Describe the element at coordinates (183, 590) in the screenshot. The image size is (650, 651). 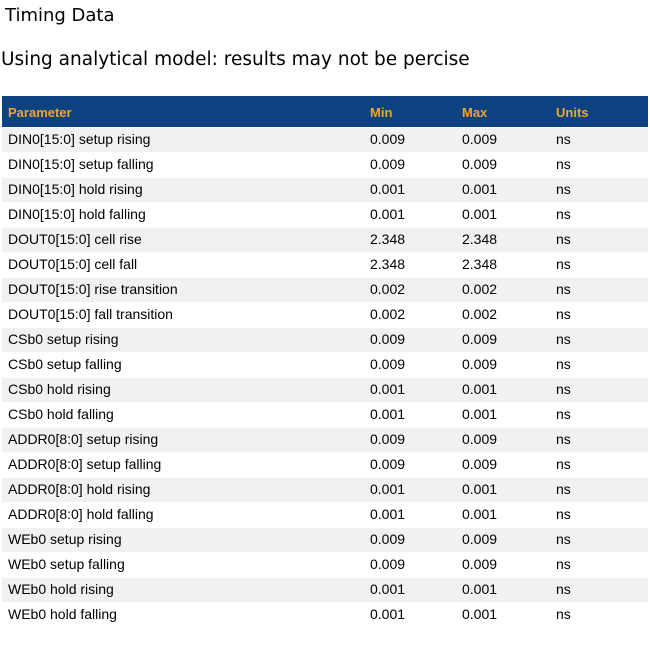
I see `parameter-cell: WEb0 hold rising` at that location.